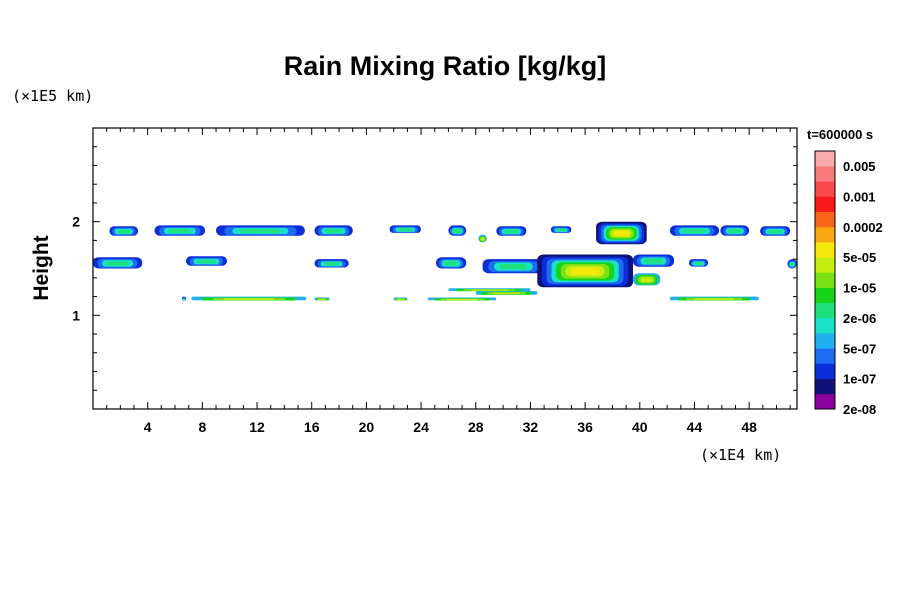  Describe the element at coordinates (531, 427) in the screenshot. I see `x-tick-label: 32` at that location.